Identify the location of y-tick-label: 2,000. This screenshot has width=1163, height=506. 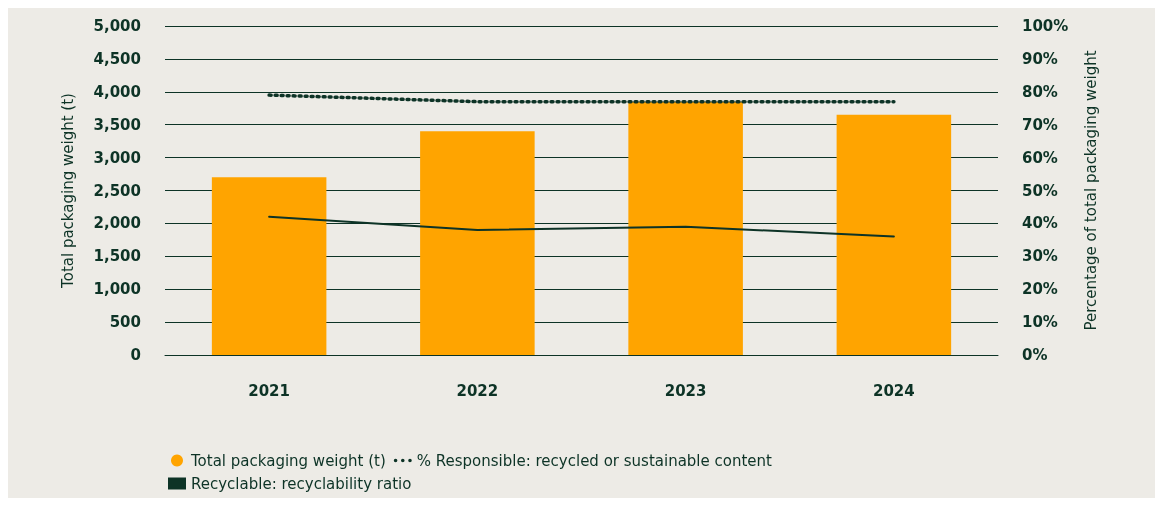
(117, 223).